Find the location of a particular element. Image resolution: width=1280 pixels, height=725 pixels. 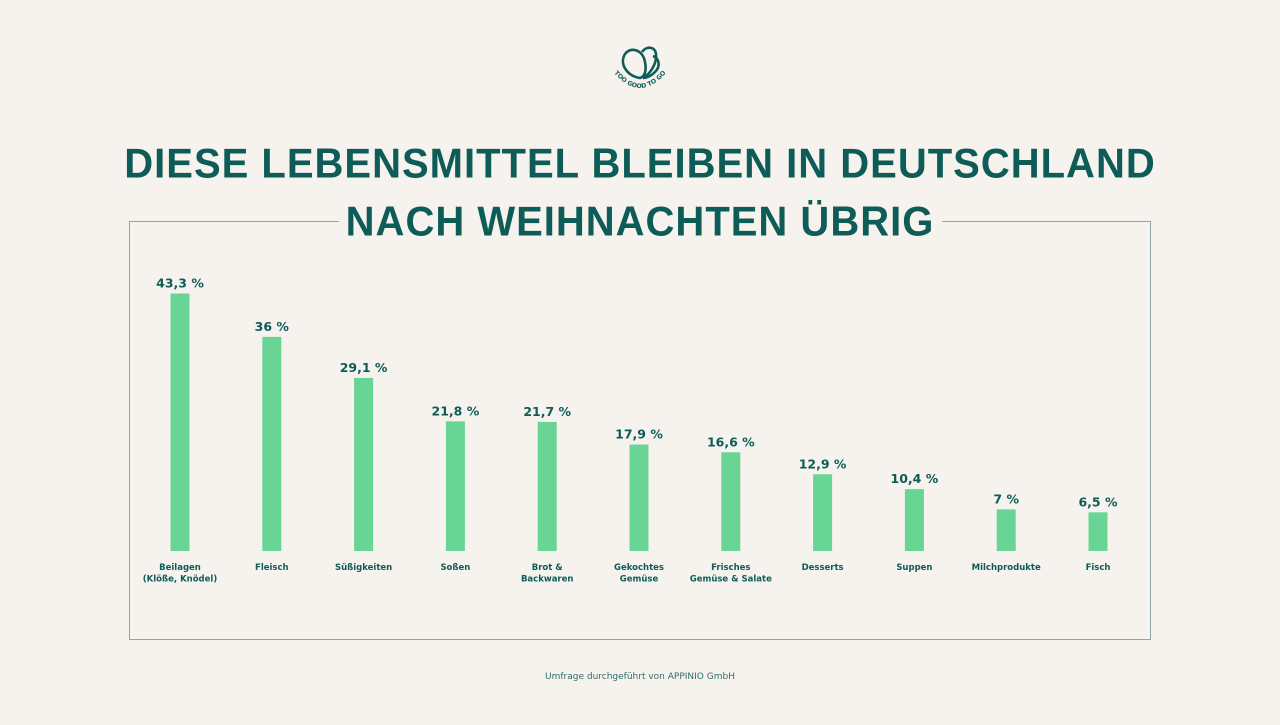

chart-title-line-2: NACH WEIHNACHTEN ÜBRIG is located at coordinates (640, 222).